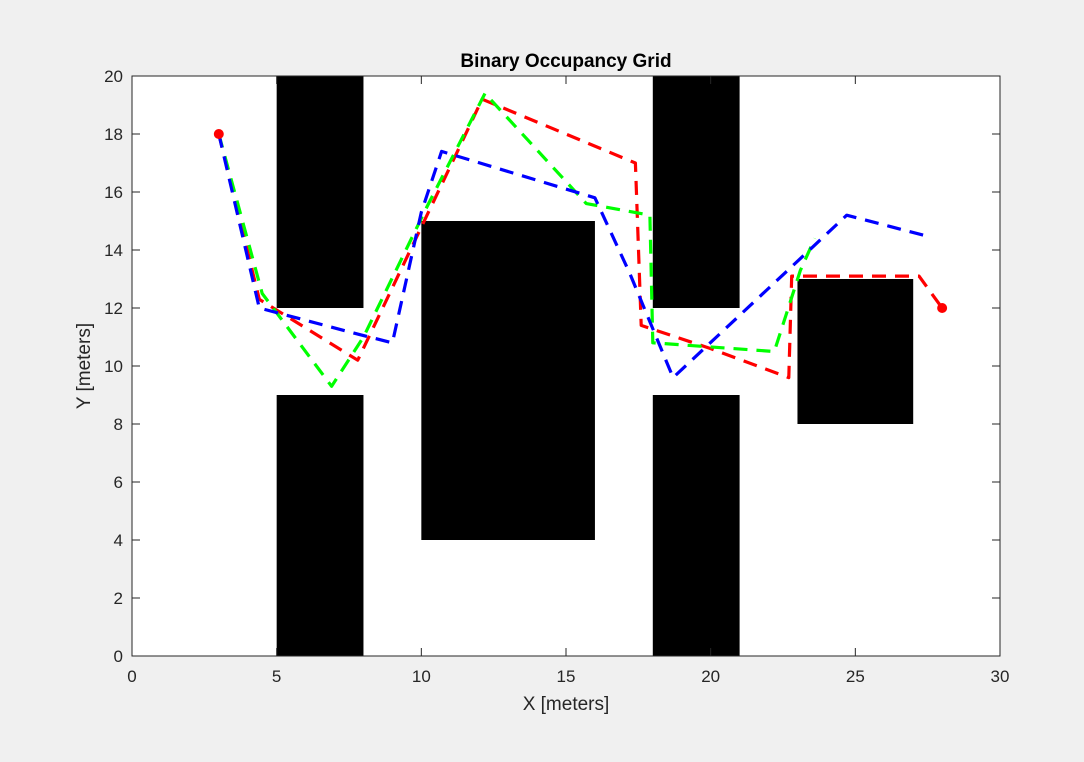 The height and width of the screenshot is (762, 1084). I want to click on goal-marker, so click(942, 308).